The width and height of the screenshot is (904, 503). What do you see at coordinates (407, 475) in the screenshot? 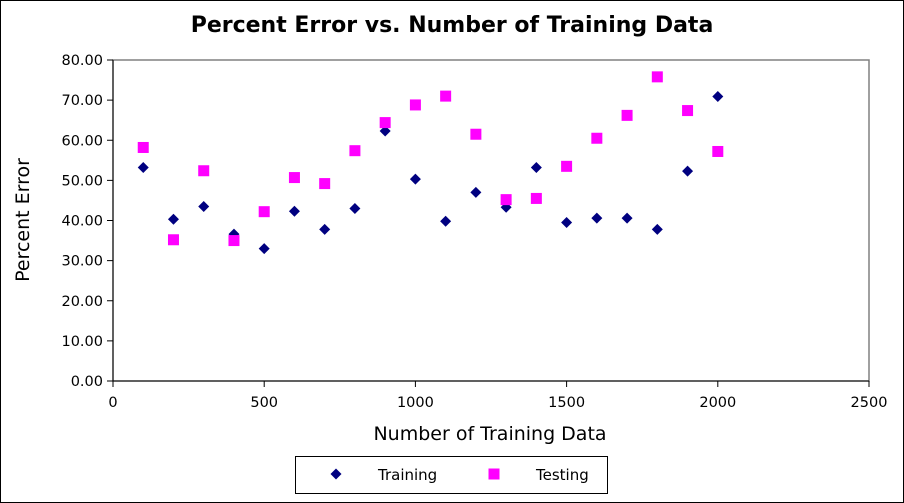
I see `legend-label-training: Training` at bounding box center [407, 475].